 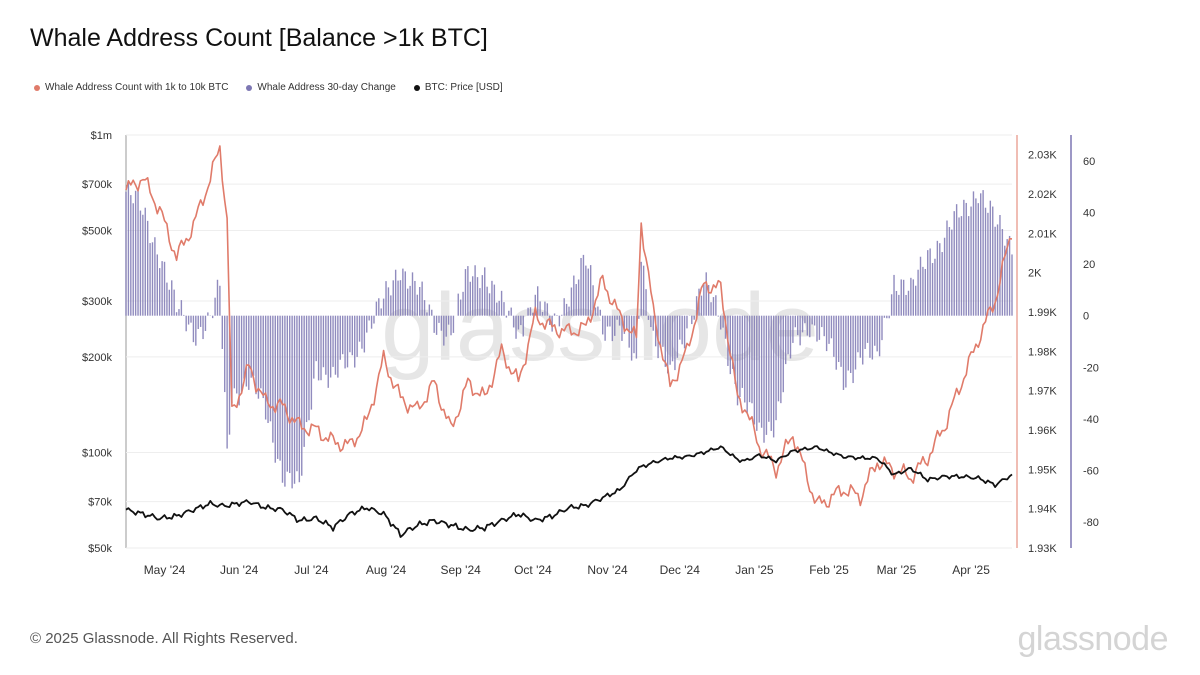 I want to click on middle-axis-tick-label: 2.03K, so click(x=1042, y=156).